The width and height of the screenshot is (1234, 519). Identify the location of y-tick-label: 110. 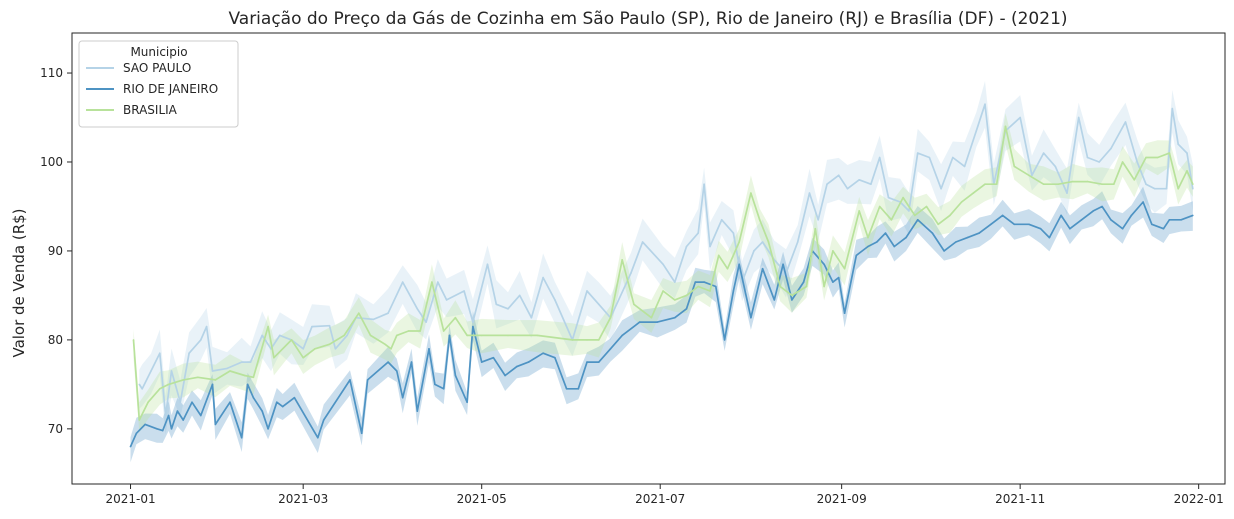
(51, 73).